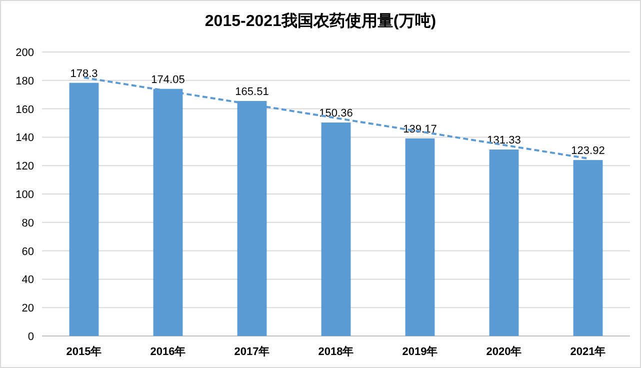  What do you see at coordinates (320, 21) in the screenshot?
I see `chart-title: 2015-2021我国农药使用量(万吨)` at bounding box center [320, 21].